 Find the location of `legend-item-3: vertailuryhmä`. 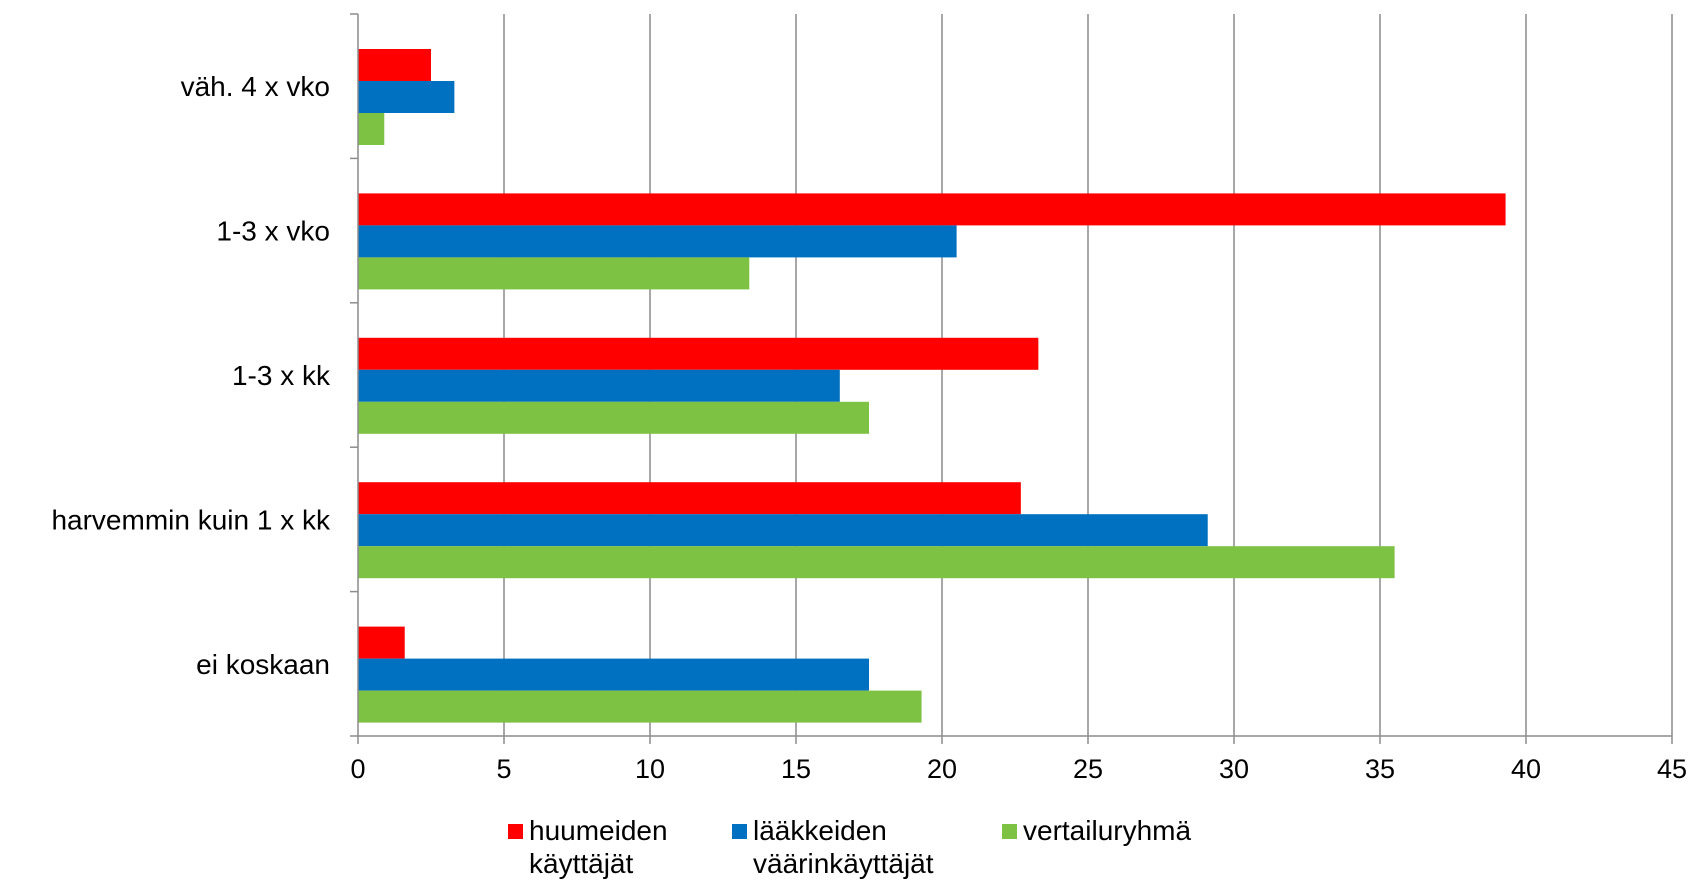

legend-item-3: vertailuryhmä is located at coordinates (1096, 830).